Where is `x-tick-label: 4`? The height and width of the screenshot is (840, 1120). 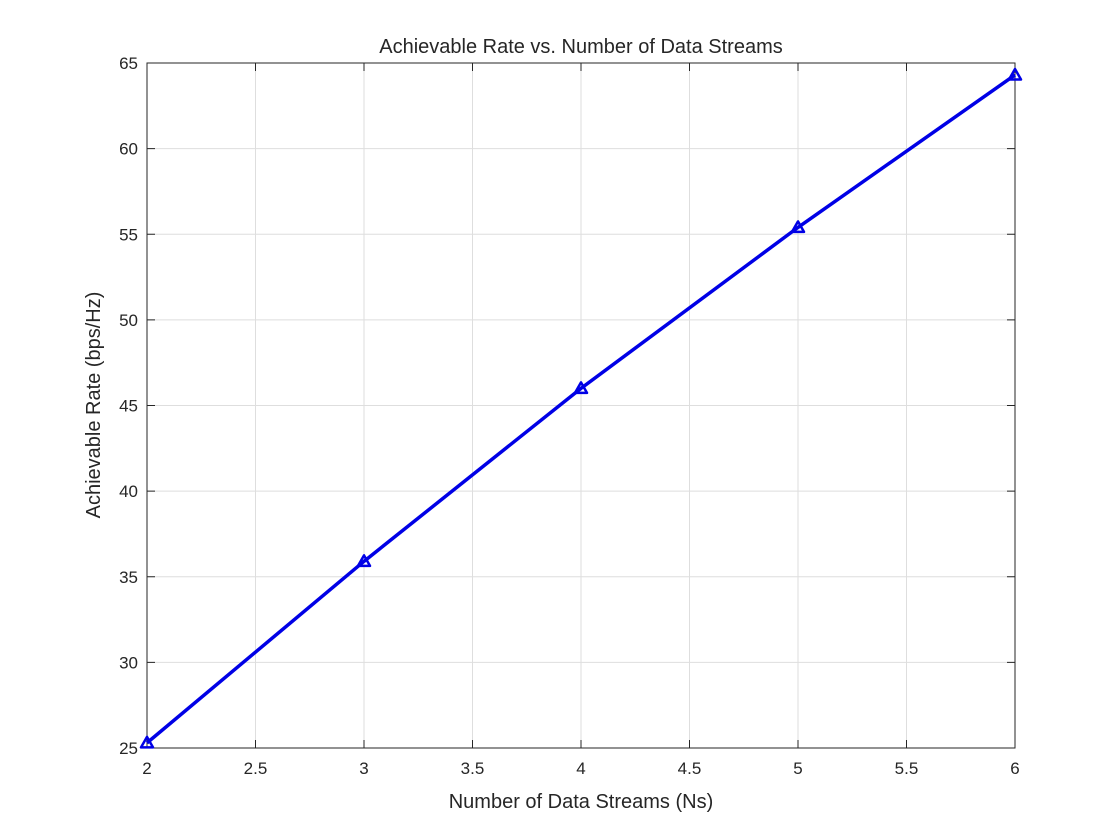 x-tick-label: 4 is located at coordinates (580, 768).